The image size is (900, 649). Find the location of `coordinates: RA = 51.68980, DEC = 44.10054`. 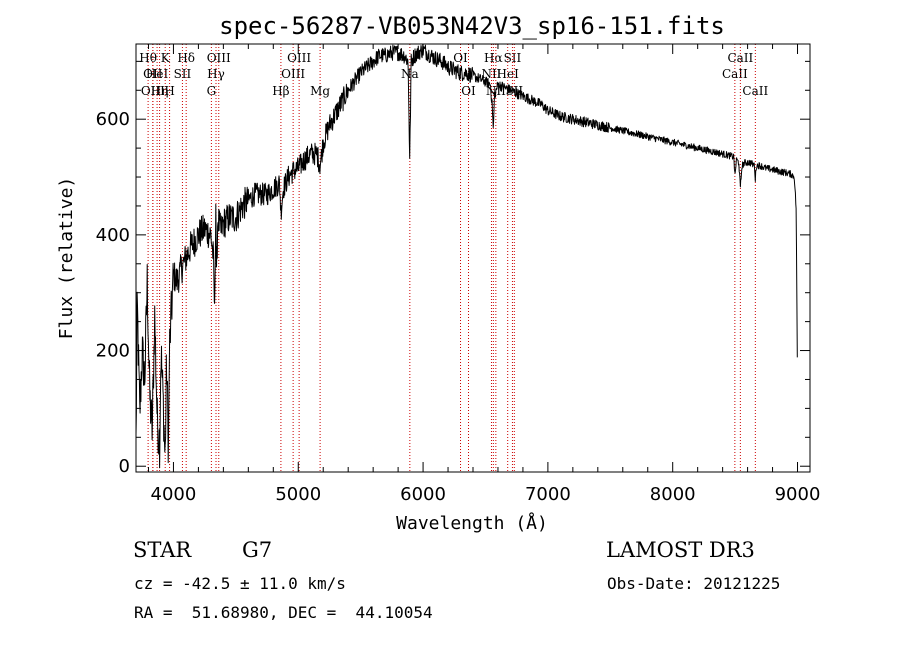

coordinates: RA = 51.68980, DEC = 44.10054 is located at coordinates (283, 612).